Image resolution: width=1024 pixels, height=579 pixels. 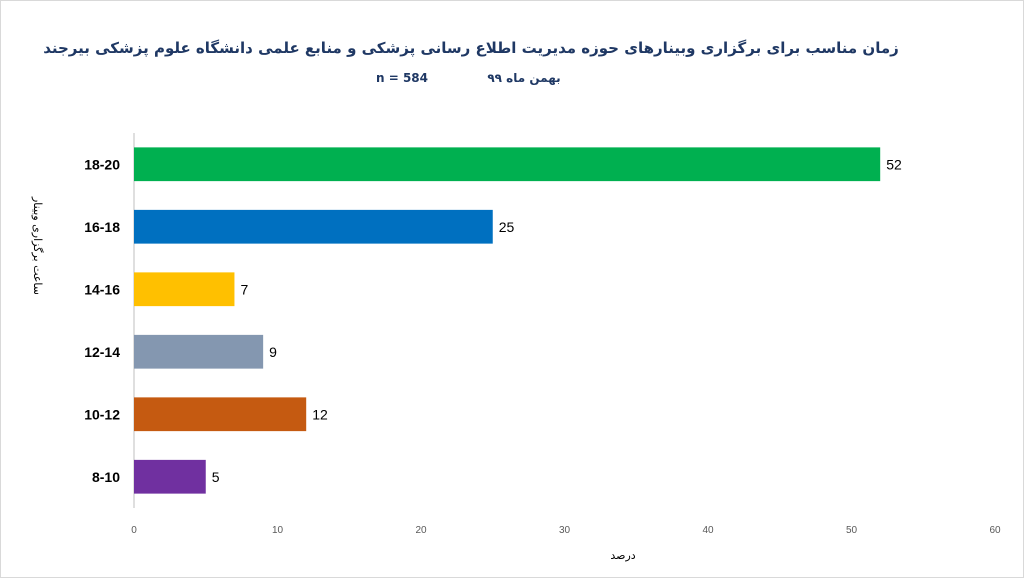 I want to click on category-label: 14-16, so click(x=102, y=289).